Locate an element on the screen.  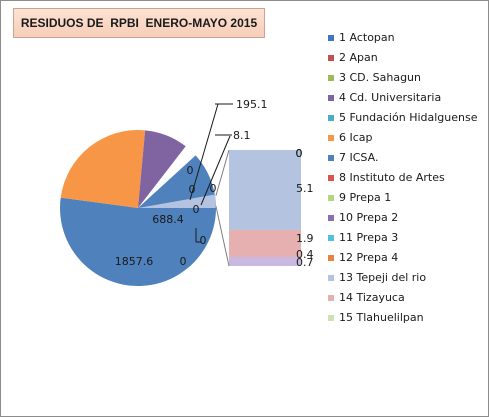
legend-label-7: 7 ICSA. is located at coordinates (358, 157).